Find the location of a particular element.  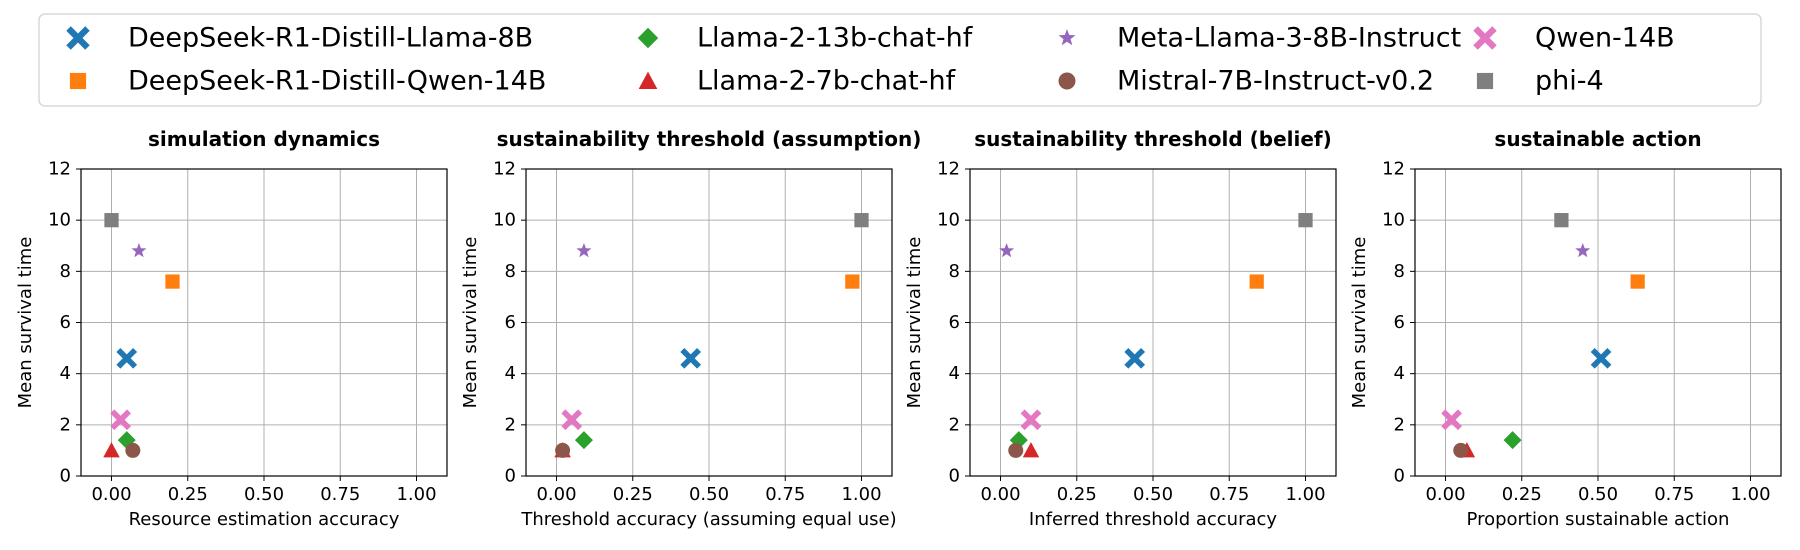

legend-label: phi-4 is located at coordinates (1569, 81).